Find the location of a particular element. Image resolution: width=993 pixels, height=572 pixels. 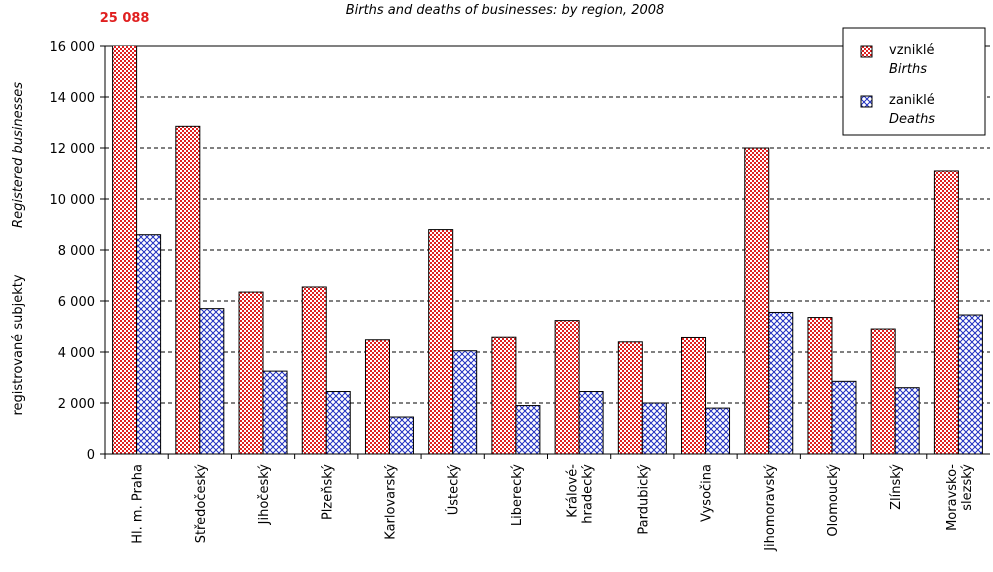

x-tick-label-group: Jihočeský is located at coordinates (264, 495).